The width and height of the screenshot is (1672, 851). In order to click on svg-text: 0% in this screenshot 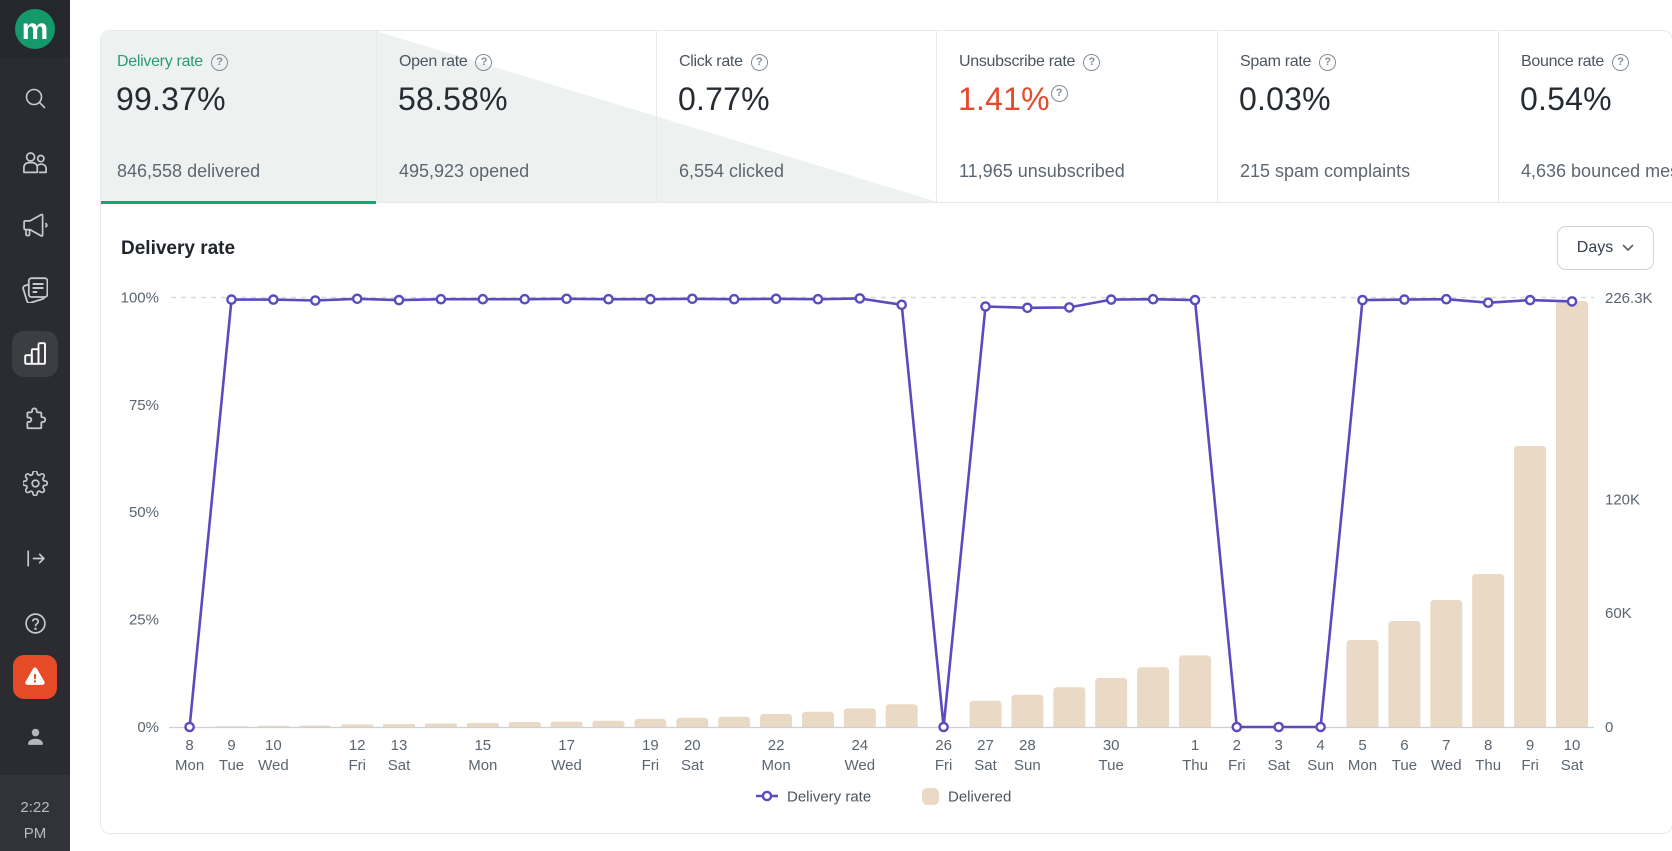, I will do `click(148, 727)`.